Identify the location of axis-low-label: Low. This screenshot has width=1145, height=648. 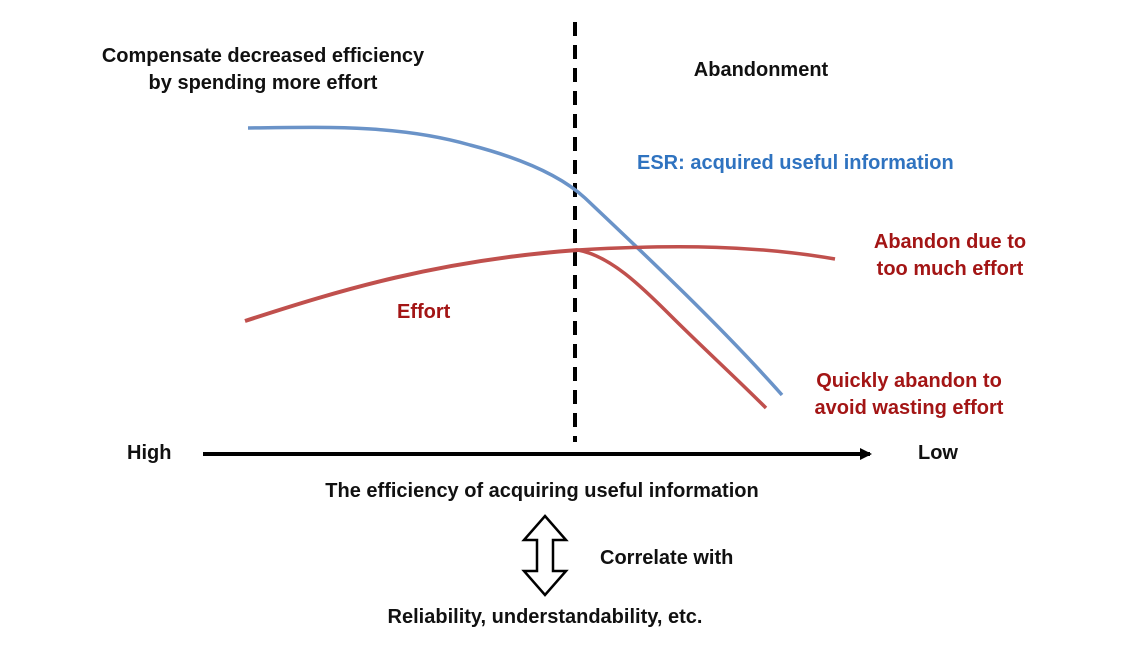
(938, 453).